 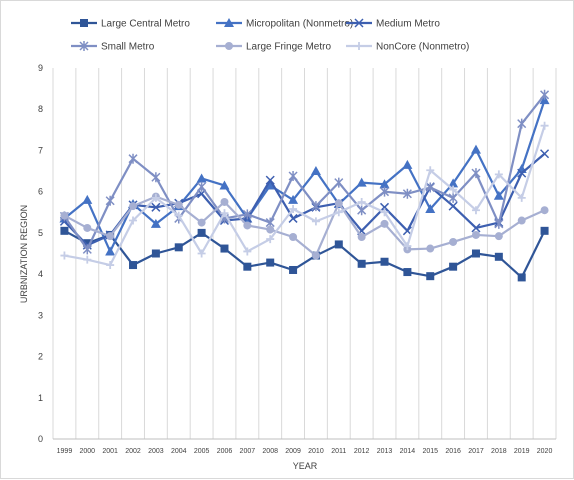 I want to click on y-tick-label: 9, so click(x=40, y=68).